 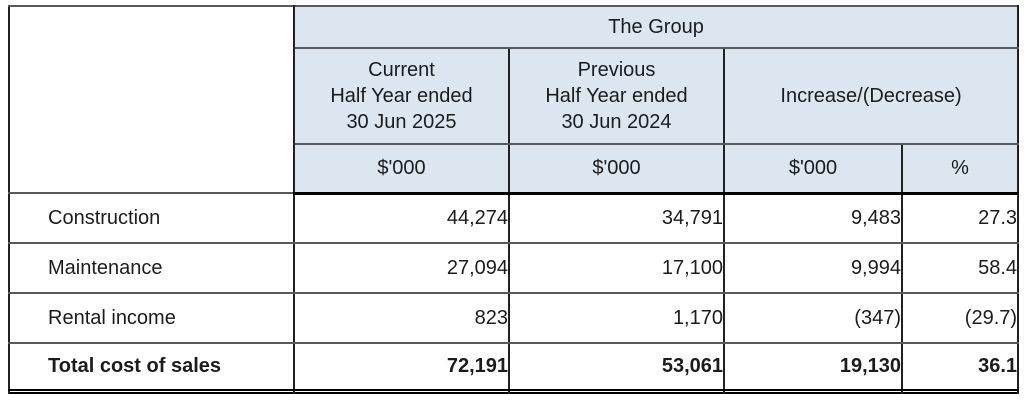 What do you see at coordinates (960, 218) in the screenshot?
I see `value-percent: 27.3` at bounding box center [960, 218].